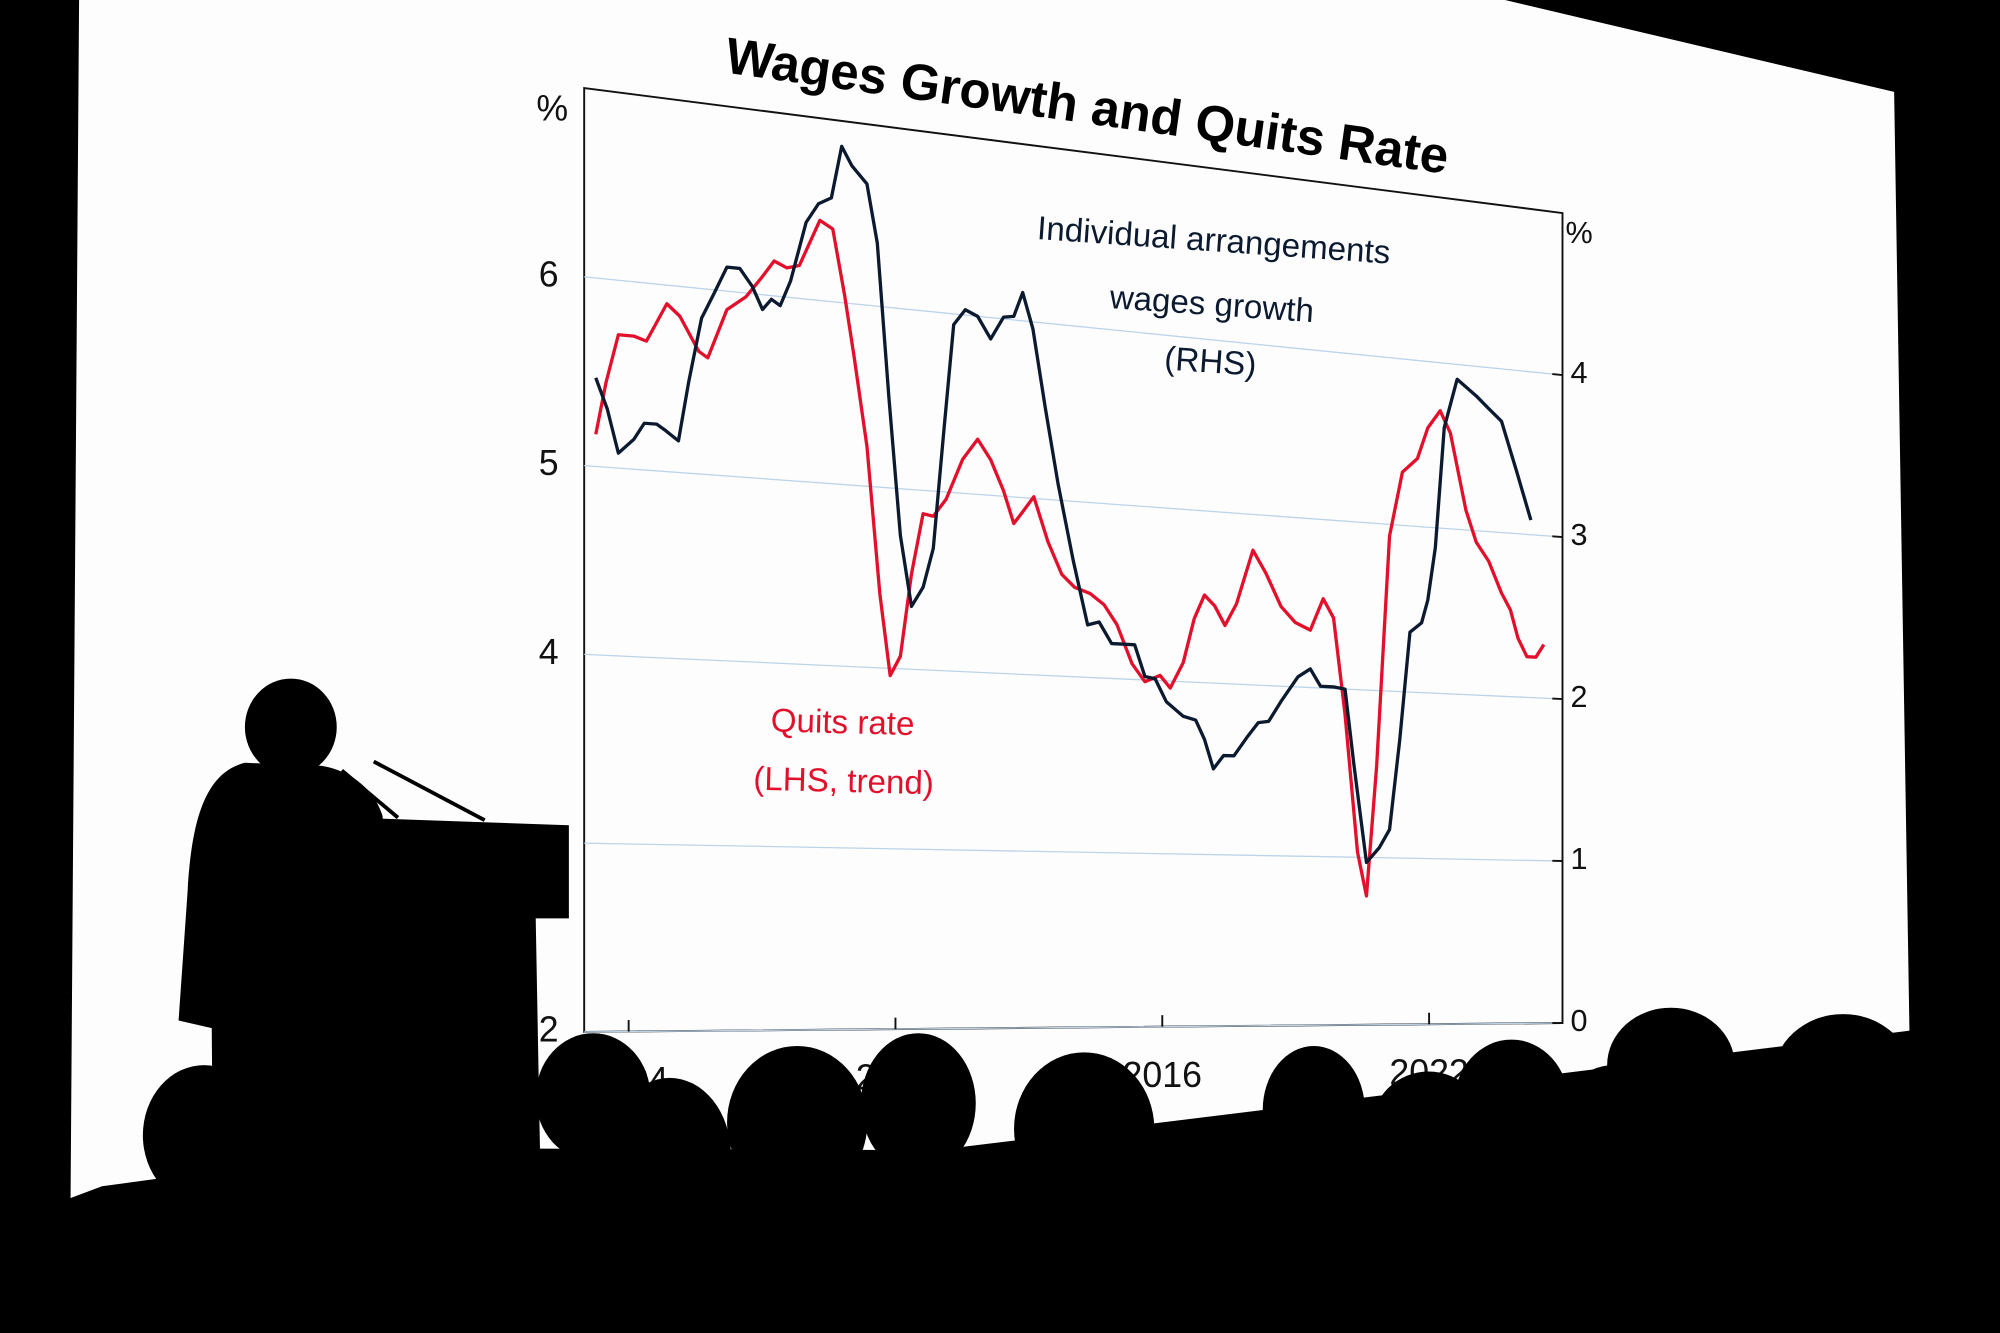 Image resolution: width=2000 pixels, height=1333 pixels. Describe the element at coordinates (844, 782) in the screenshot. I see `series-note: (LHS, trend)` at that location.